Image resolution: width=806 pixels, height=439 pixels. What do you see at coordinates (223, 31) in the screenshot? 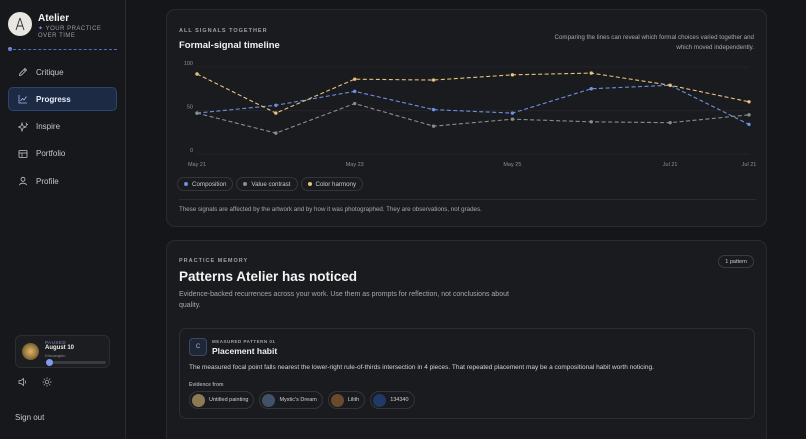
I see `timeline-eyebrow: ALL SIGNALS TOGETHER` at bounding box center [223, 31].